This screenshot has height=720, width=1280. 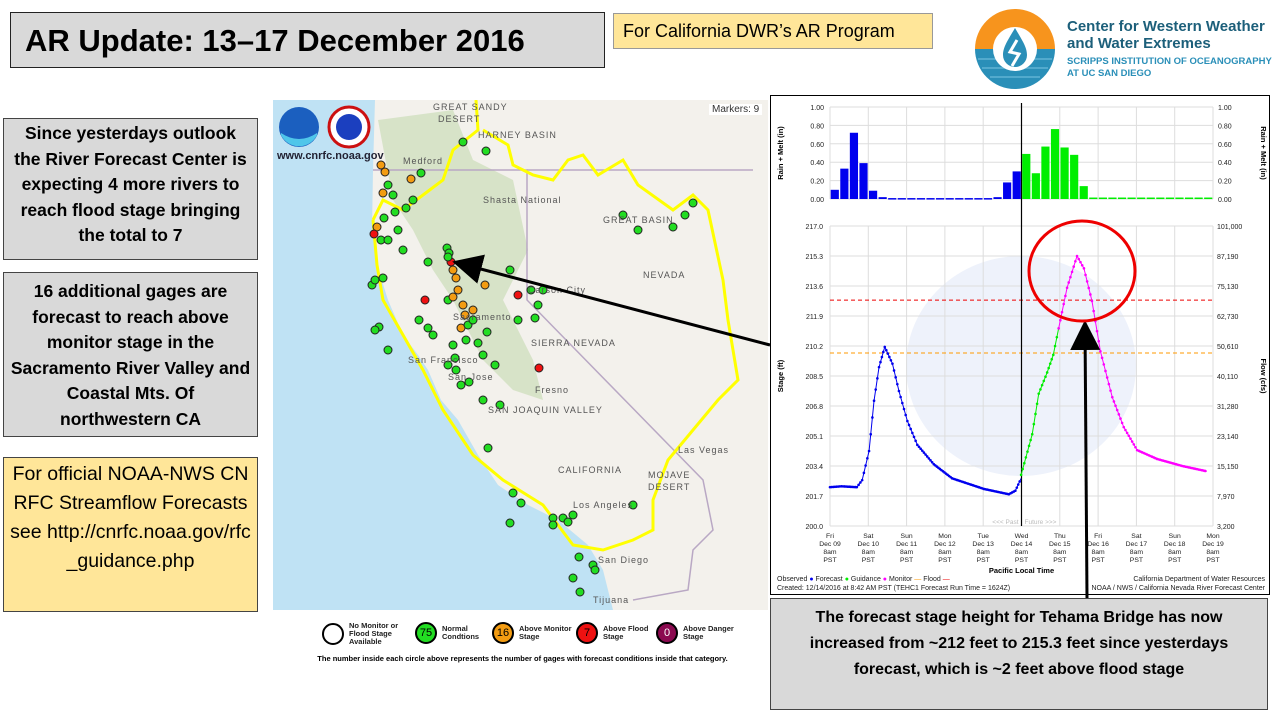 I want to click on map-label: Carson City, so click(x=557, y=290).